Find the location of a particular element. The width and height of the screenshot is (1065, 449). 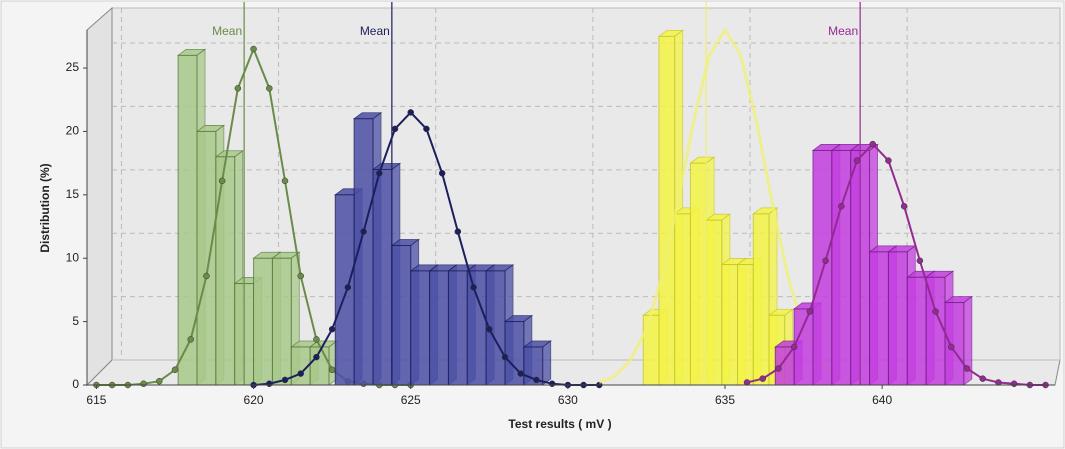

y-tick-label: 5 is located at coordinates (75, 321).